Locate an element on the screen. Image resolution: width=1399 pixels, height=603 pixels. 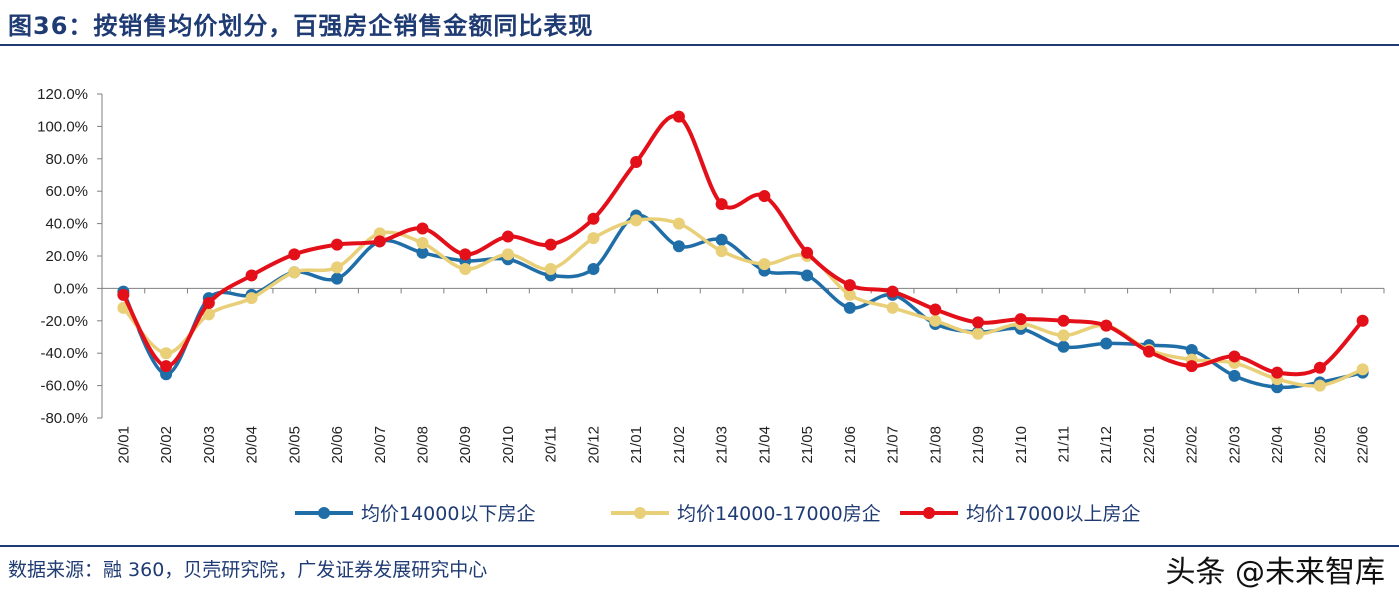
x-tick-label: 21/04 is located at coordinates (764, 445).